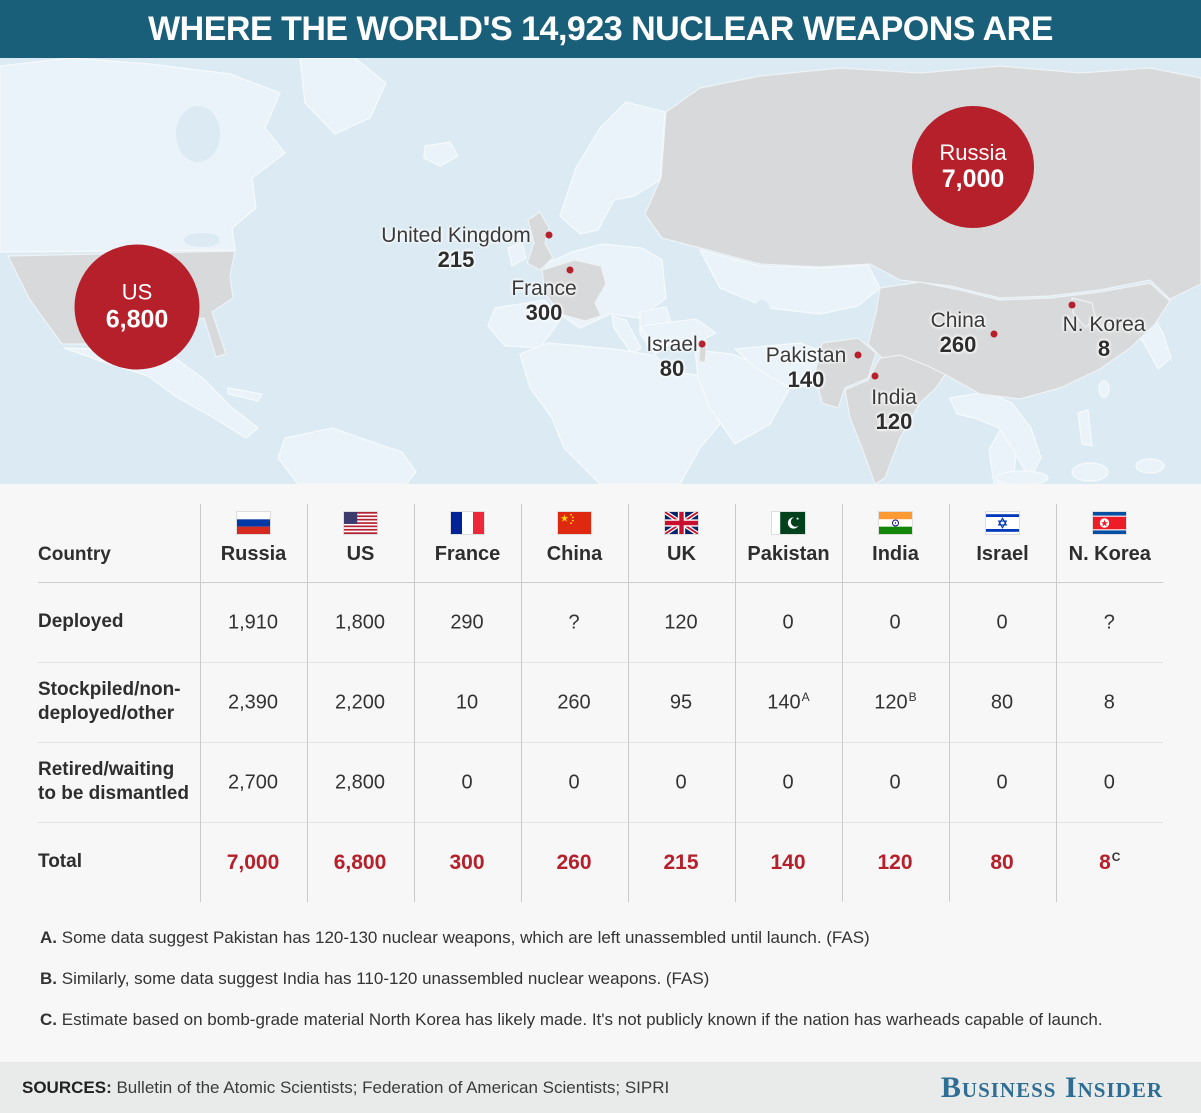 The width and height of the screenshot is (1201, 1113). Describe the element at coordinates (574, 543) in the screenshot. I see `column-header-china: China` at that location.